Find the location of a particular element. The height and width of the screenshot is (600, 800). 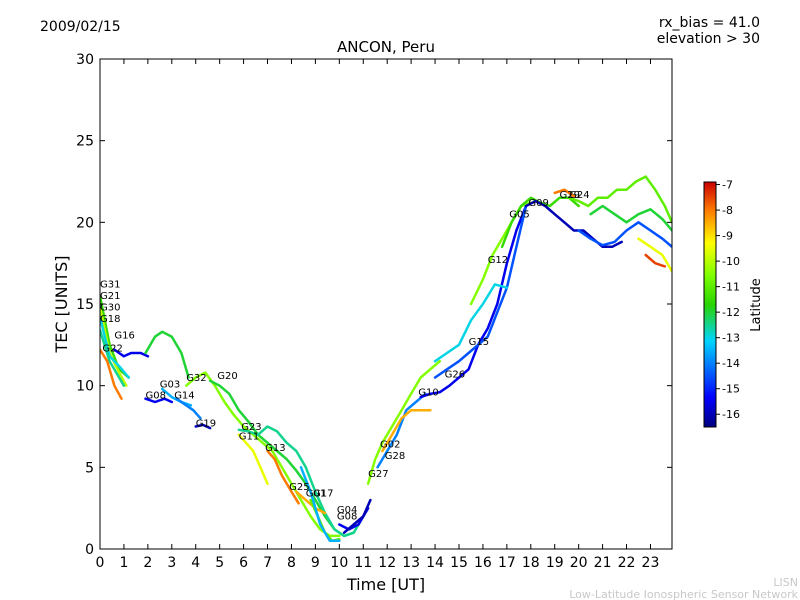

x-tick-label: 4 is located at coordinates (195, 563).